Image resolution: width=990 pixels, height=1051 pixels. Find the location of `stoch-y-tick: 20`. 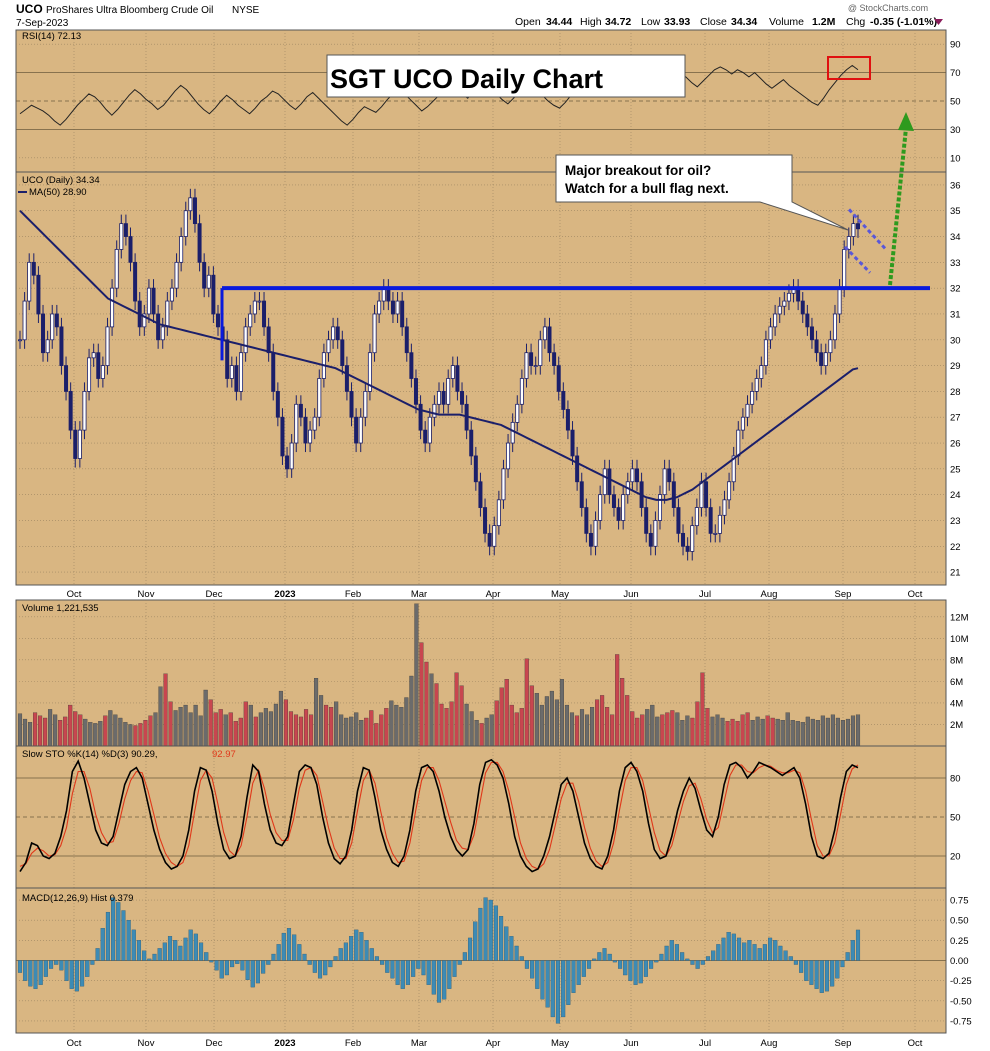

stoch-y-tick: 20 is located at coordinates (955, 857).